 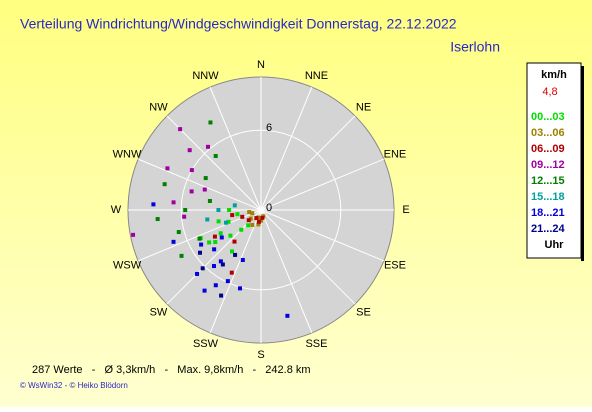 What do you see at coordinates (548, 181) in the screenshot?
I see `legend-entry: 12...15` at bounding box center [548, 181].